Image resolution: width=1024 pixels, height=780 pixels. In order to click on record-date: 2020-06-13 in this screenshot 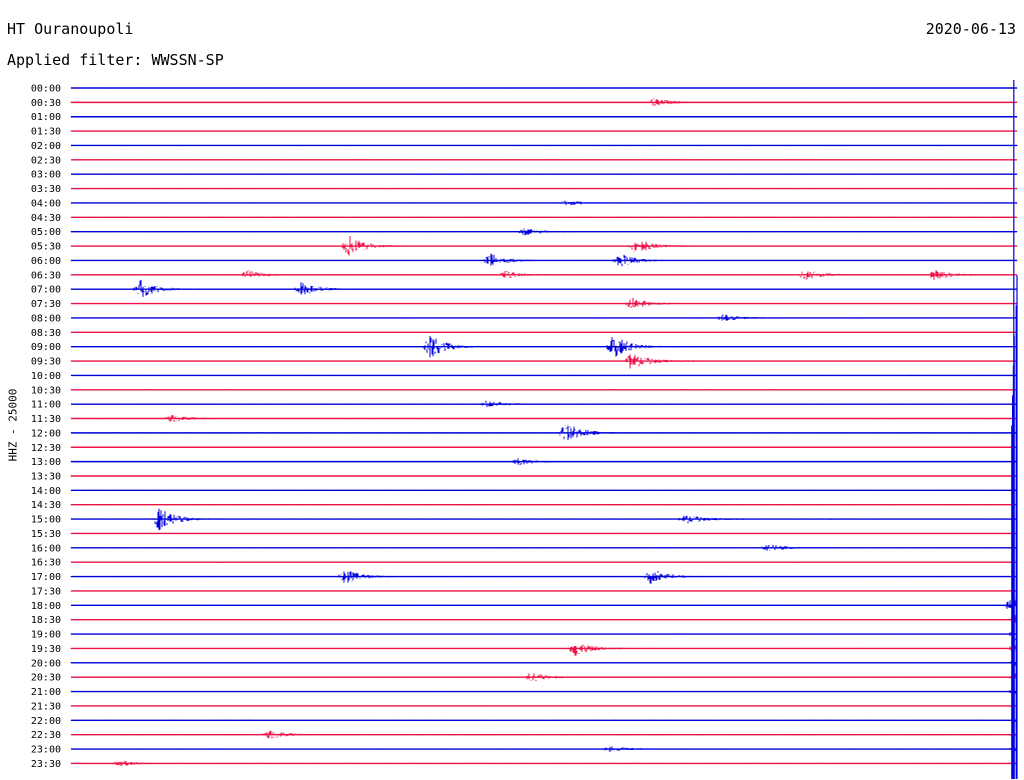, I will do `click(970, 29)`.